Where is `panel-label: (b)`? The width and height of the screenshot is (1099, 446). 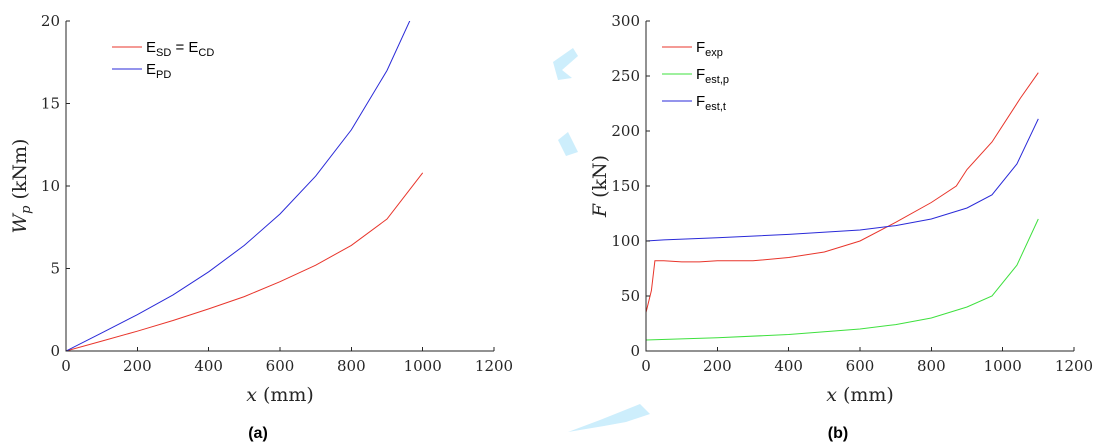
panel-label: (b) is located at coordinates (838, 433).